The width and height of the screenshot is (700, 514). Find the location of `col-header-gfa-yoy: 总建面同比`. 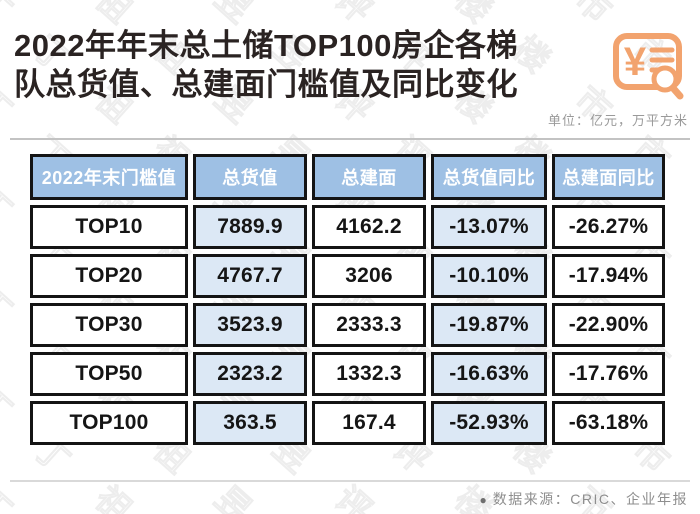

col-header-gfa-yoy: 总建面同比 is located at coordinates (608, 177).